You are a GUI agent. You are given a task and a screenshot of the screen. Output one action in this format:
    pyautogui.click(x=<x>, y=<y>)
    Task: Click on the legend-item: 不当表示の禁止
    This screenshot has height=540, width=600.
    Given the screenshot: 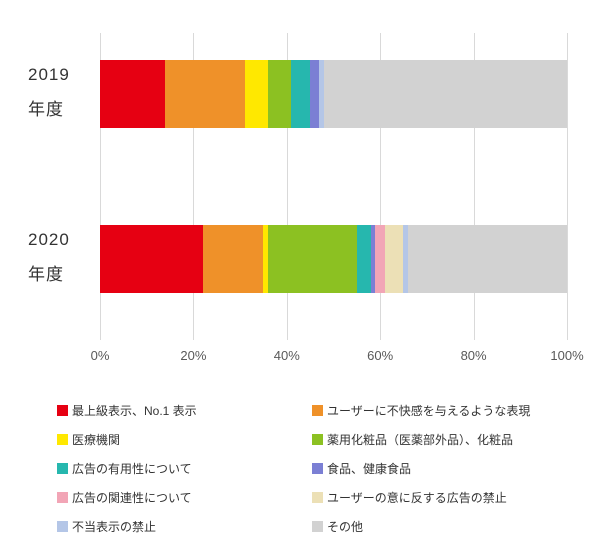 What is the action you would take?
    pyautogui.click(x=184, y=526)
    